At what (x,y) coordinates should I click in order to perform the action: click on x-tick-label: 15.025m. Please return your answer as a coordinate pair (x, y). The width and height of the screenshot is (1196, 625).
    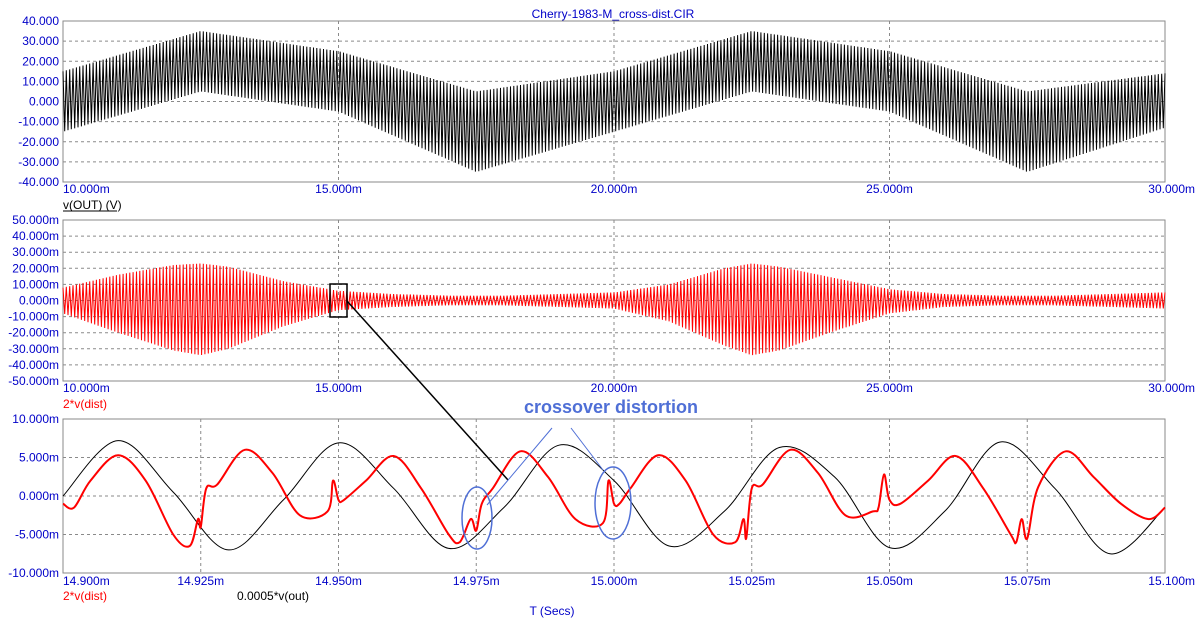
    Looking at the image, I should click on (751, 581).